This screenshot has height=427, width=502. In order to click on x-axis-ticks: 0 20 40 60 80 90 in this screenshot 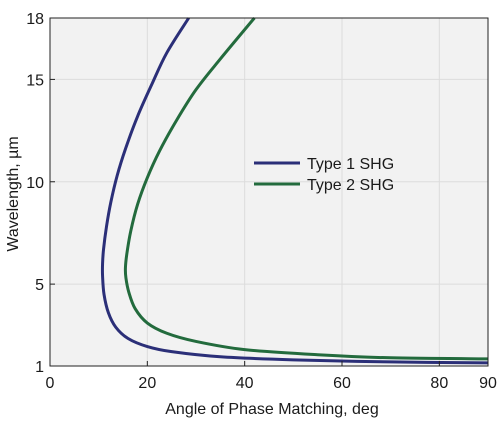, I will do `click(271, 376)`.